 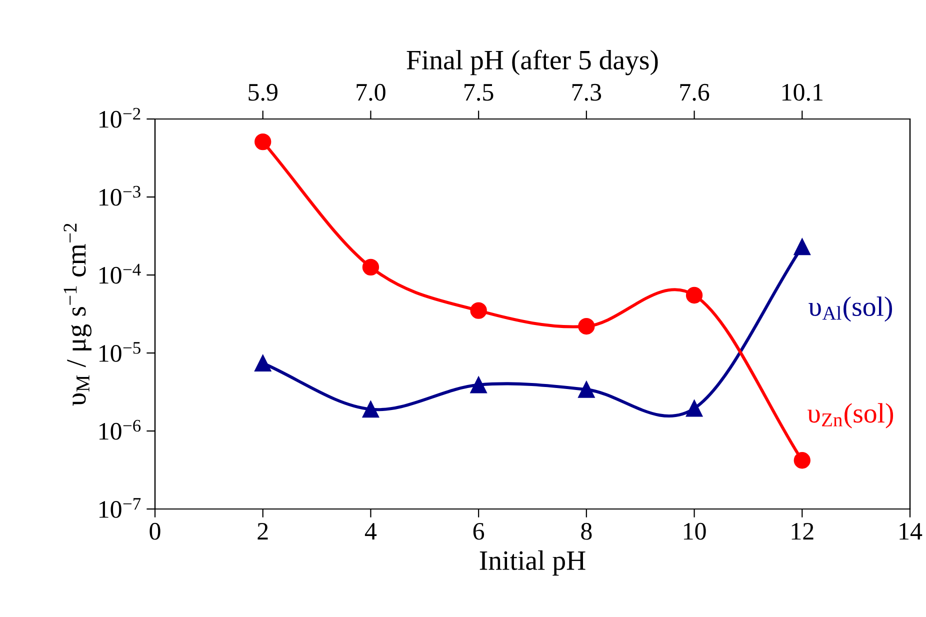 I want to click on annotation: 7.5, so click(x=479, y=92).